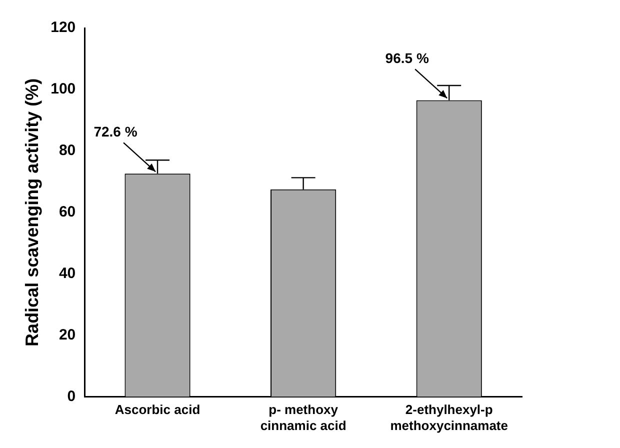  What do you see at coordinates (67, 151) in the screenshot?
I see `y-tick-label: 80` at bounding box center [67, 151].